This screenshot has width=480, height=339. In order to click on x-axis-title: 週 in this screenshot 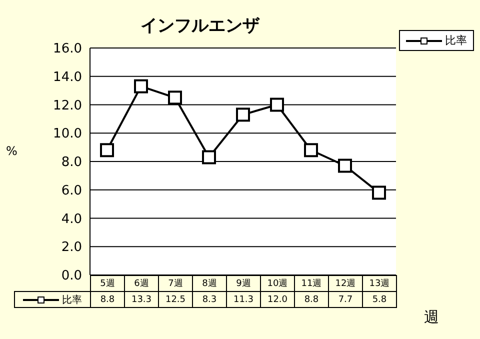, I will do `click(431, 317)`.